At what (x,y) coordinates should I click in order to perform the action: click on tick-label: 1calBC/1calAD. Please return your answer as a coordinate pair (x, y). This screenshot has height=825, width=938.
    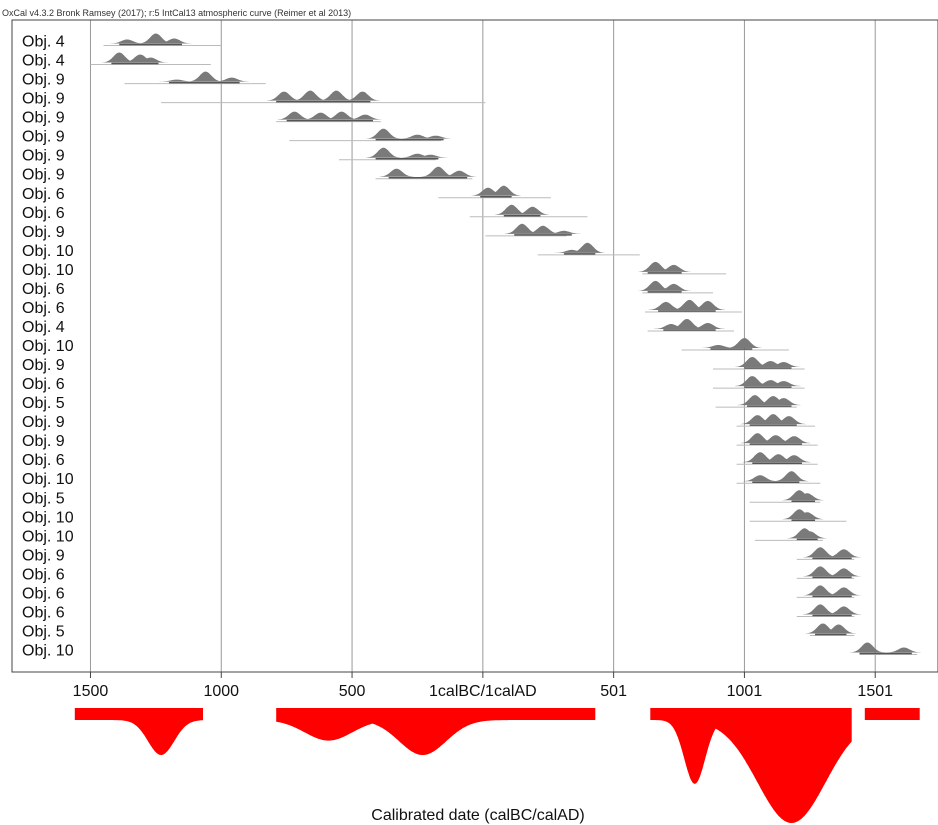
    Looking at the image, I should click on (483, 691).